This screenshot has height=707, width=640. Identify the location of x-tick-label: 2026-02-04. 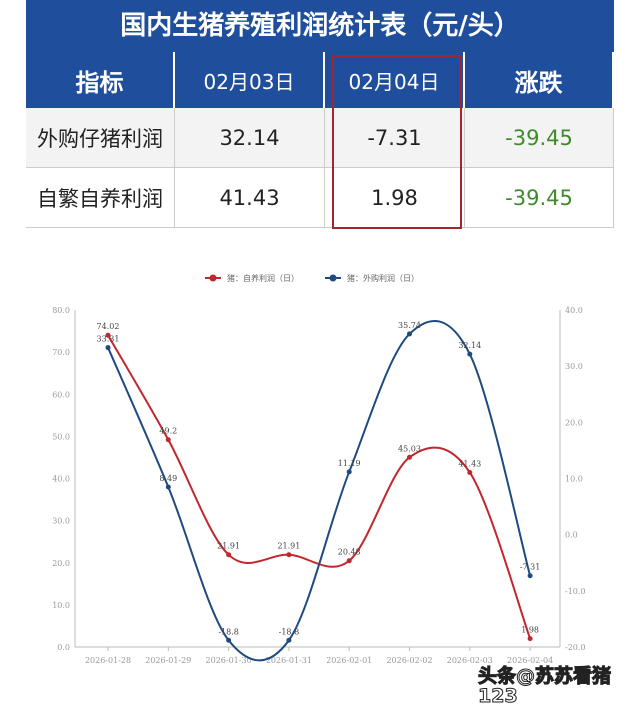
(530, 660).